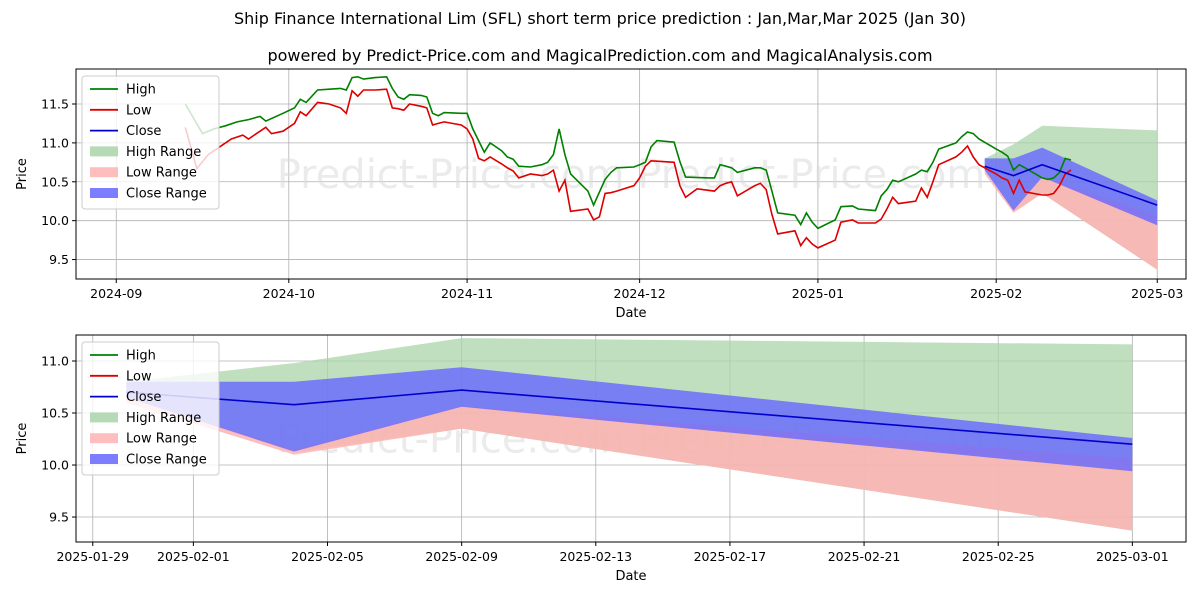 This screenshot has width=1200, height=600. Describe the element at coordinates (55, 104) in the screenshot. I see `y-tick-label: 11.5` at that location.